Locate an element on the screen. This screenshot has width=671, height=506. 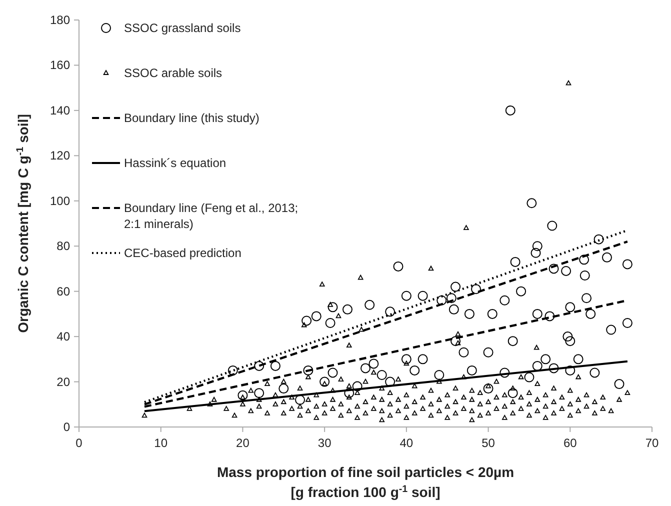
x-tick-label: 30 is located at coordinates (325, 443).